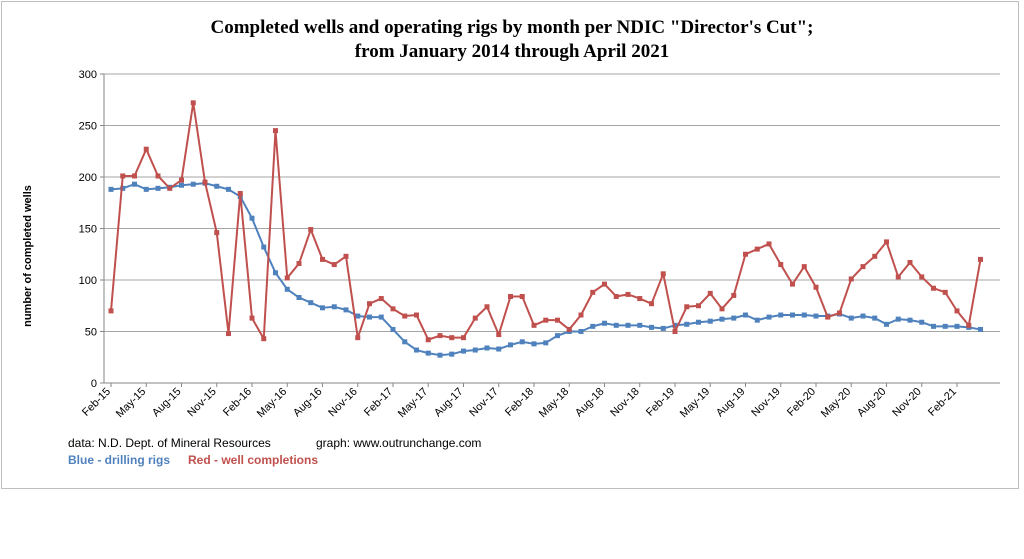  I want to click on legend-blue: Blue - drilling rigs, so click(119, 460).